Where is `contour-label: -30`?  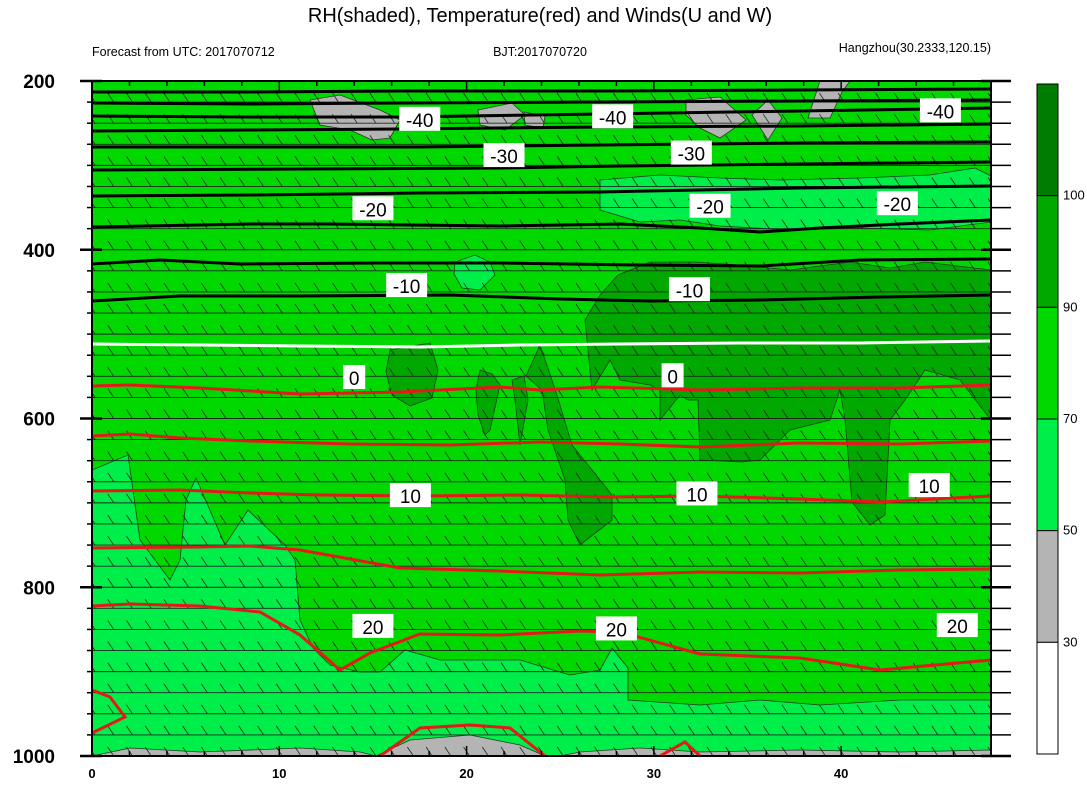 contour-label: -30 is located at coordinates (503, 157).